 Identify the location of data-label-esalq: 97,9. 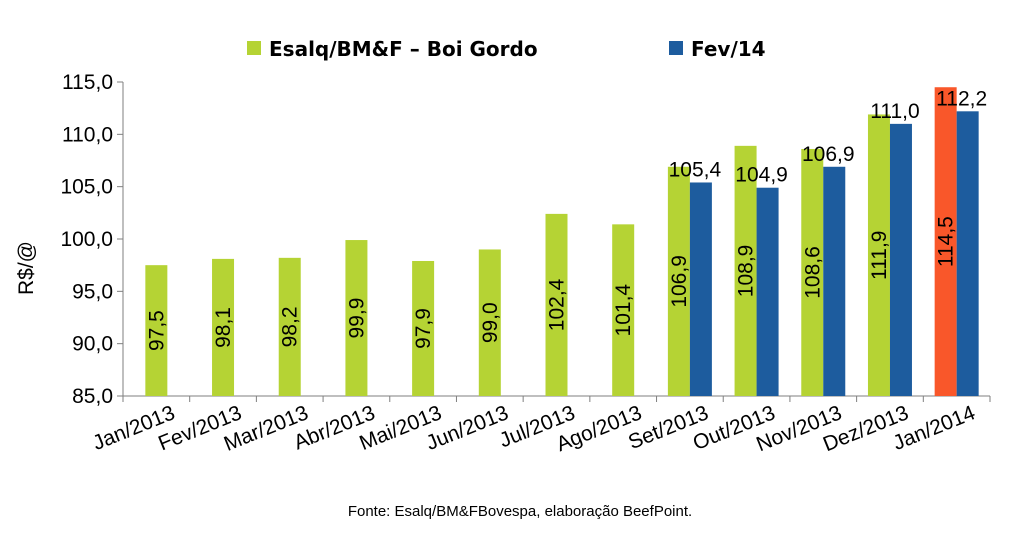
(423, 328).